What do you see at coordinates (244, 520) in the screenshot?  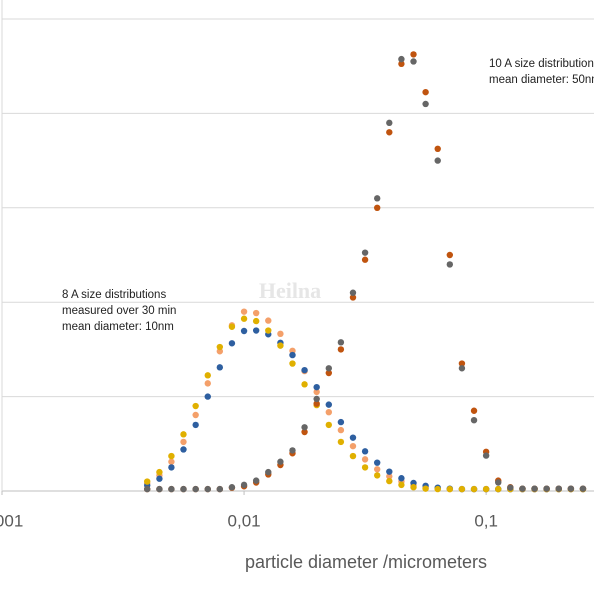 I see `x-tick-label: 0,01` at bounding box center [244, 520].